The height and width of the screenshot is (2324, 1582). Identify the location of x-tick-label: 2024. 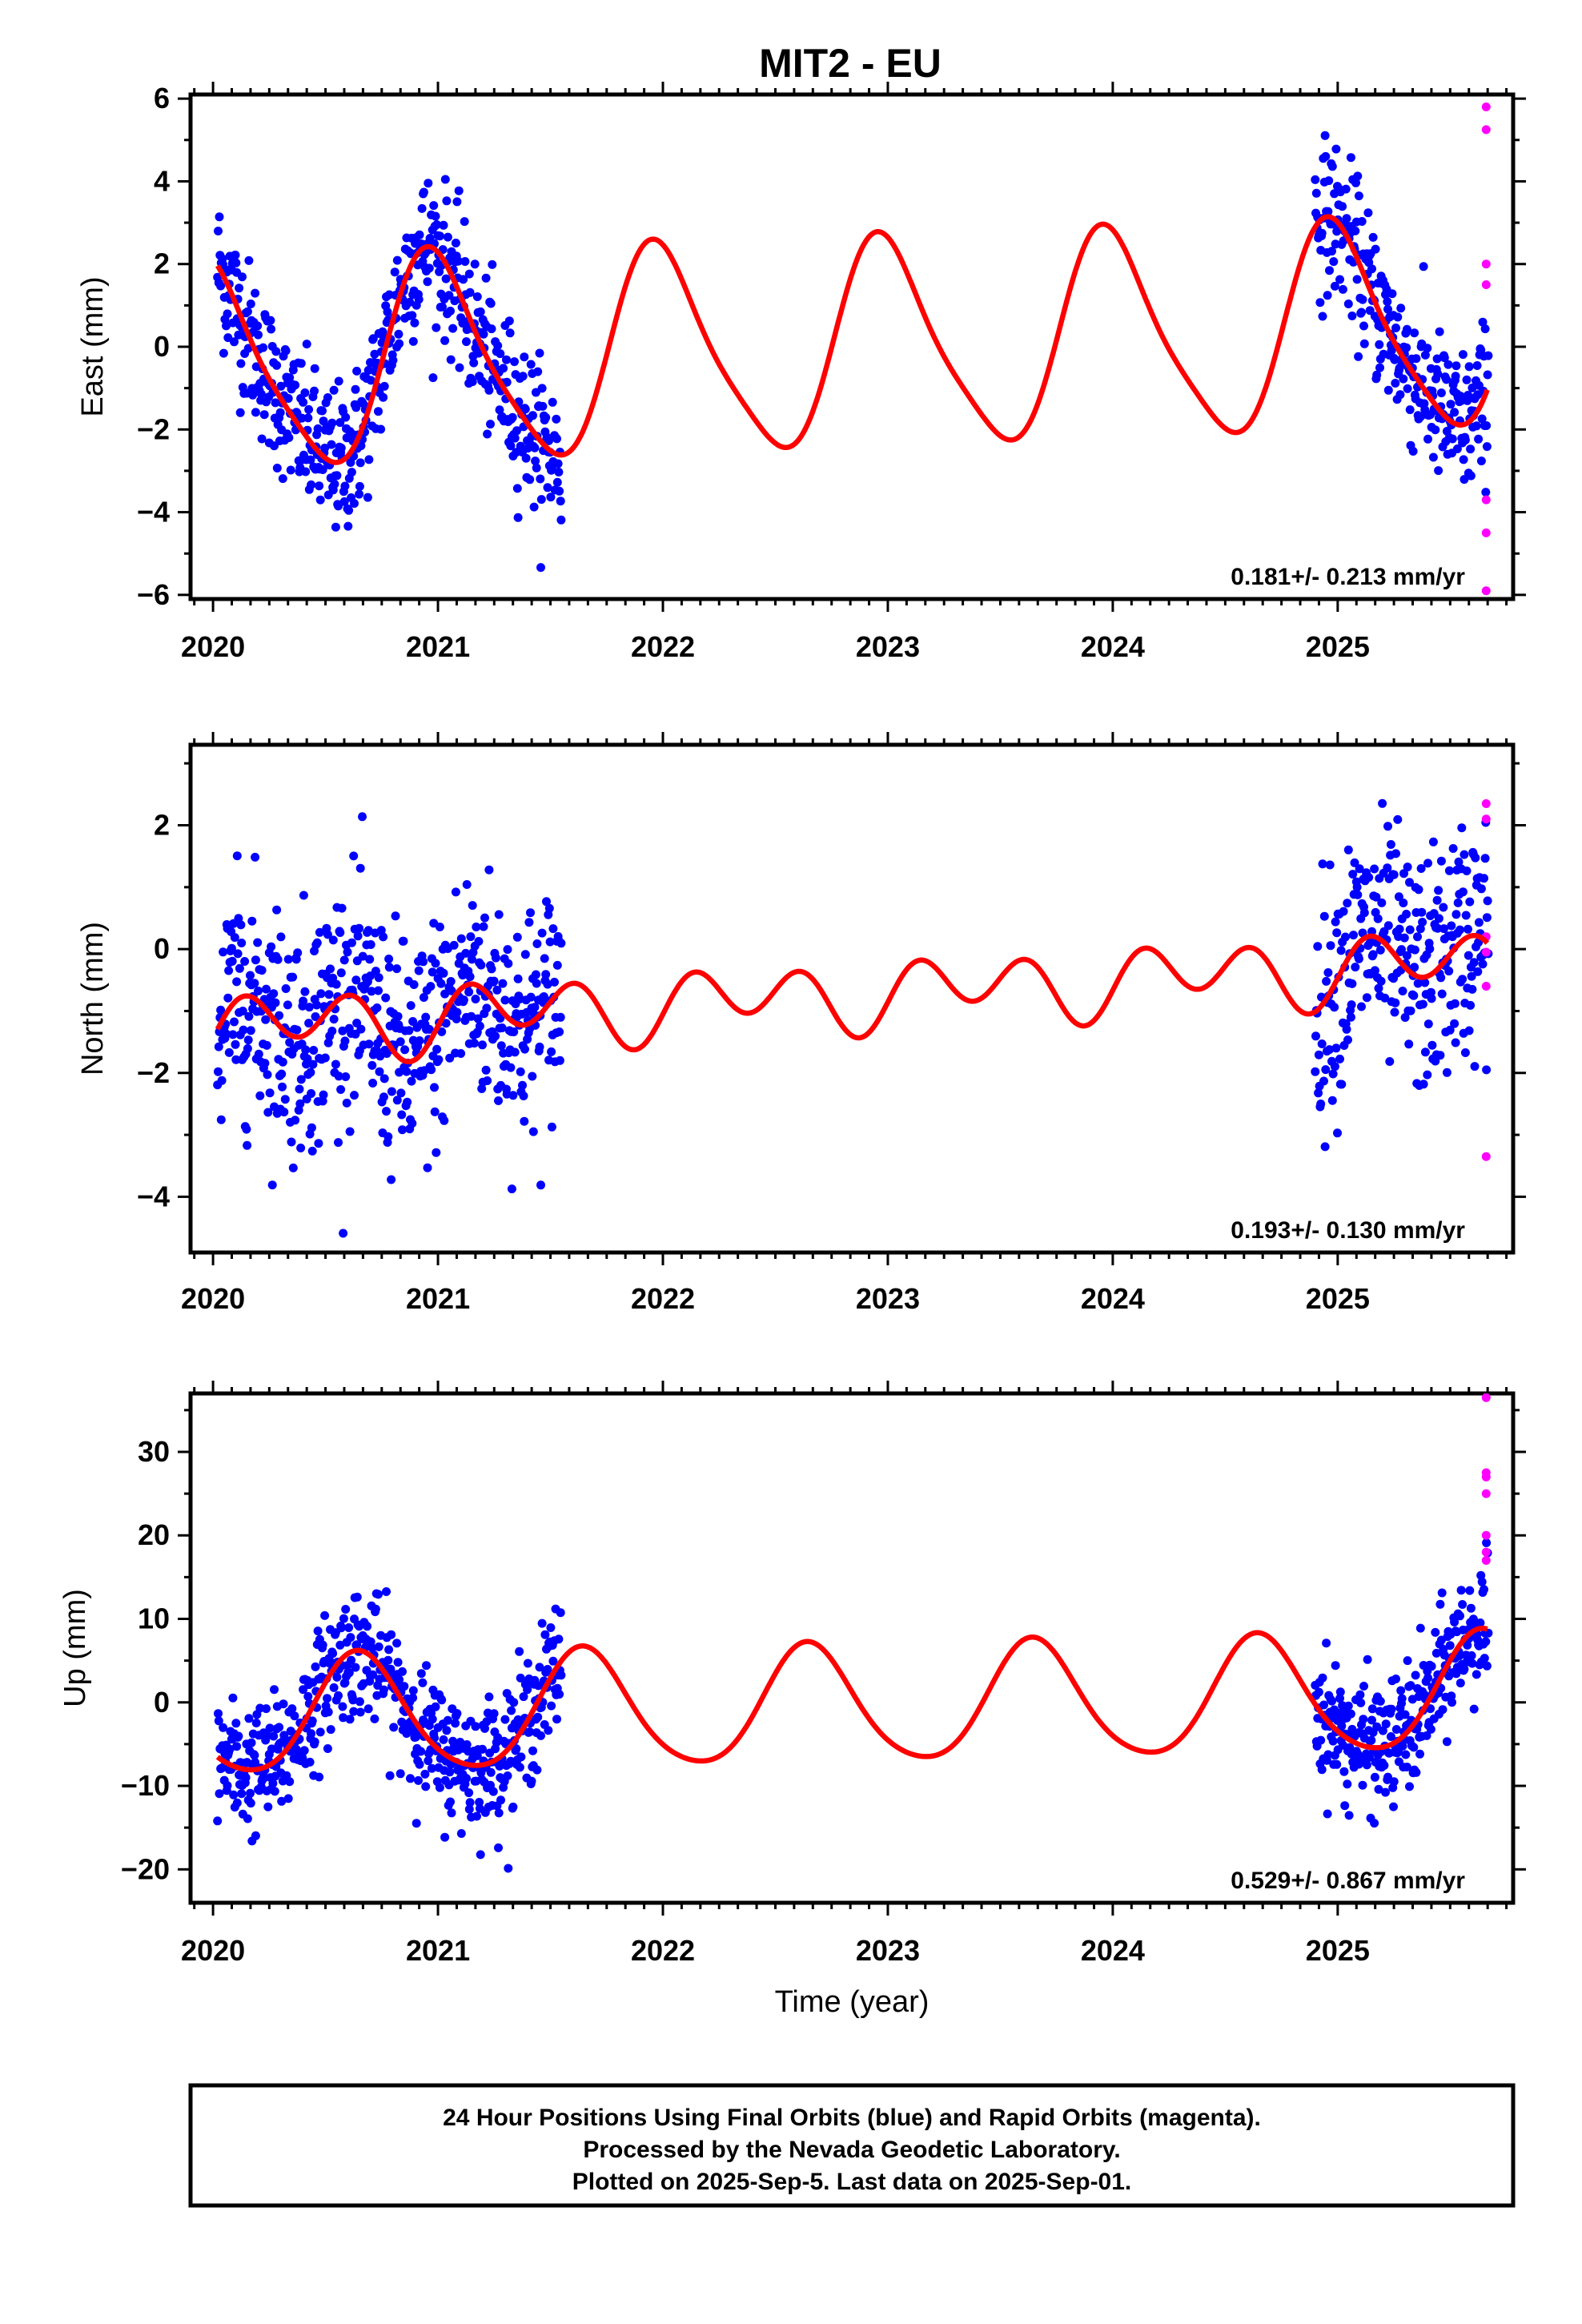
(1113, 646).